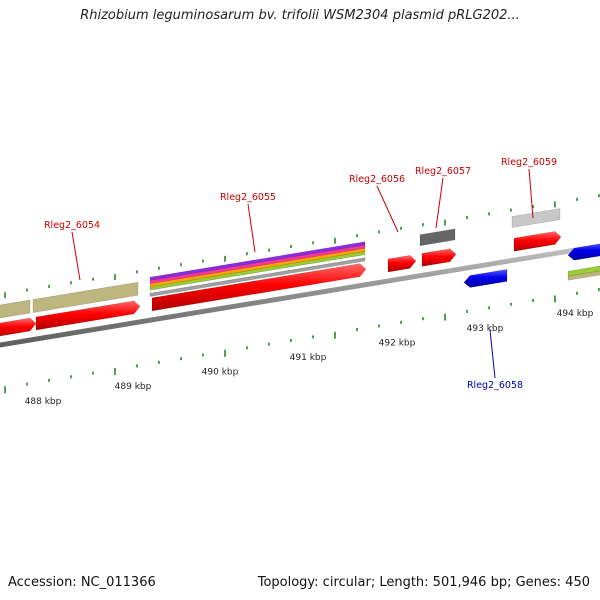 The image size is (600, 600). Describe the element at coordinates (397, 343) in the screenshot. I see `tick-label: 492 kbp` at that location.